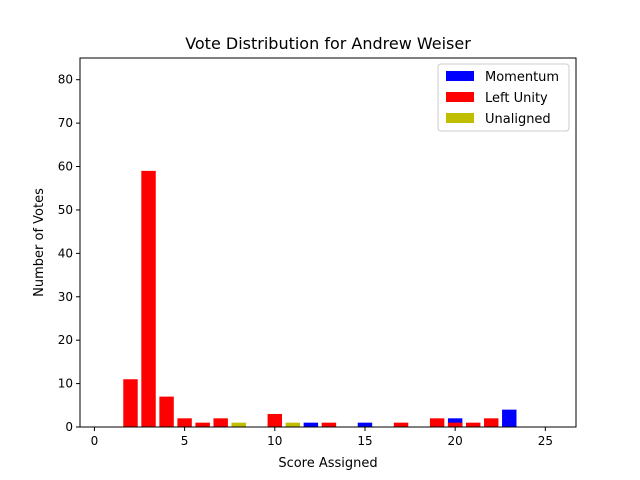 This screenshot has height=480, width=640. Describe the element at coordinates (328, 43) in the screenshot. I see `chart-title: Vote Distribution for Andrew Weiser` at that location.